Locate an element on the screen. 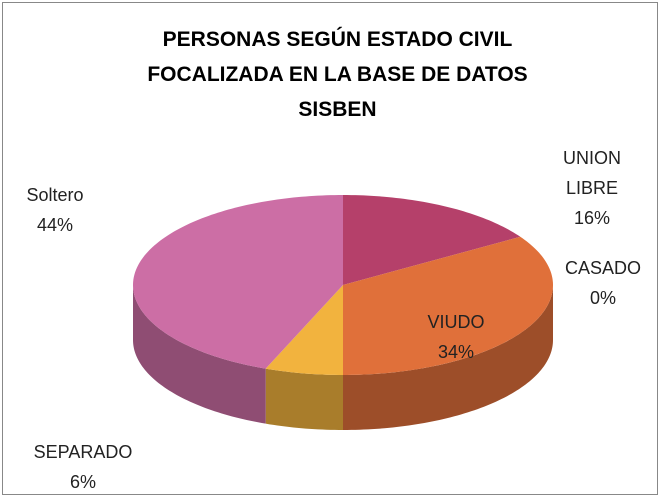  data-label-name: CASADO is located at coordinates (603, 268).